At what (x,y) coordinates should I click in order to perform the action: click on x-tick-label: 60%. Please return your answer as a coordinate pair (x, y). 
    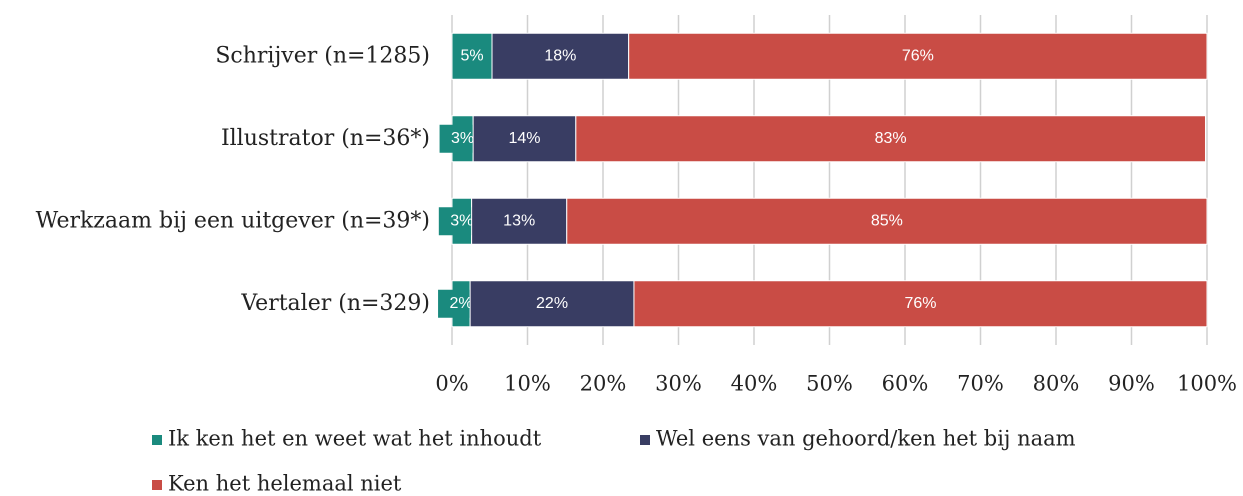
    Looking at the image, I should click on (905, 384).